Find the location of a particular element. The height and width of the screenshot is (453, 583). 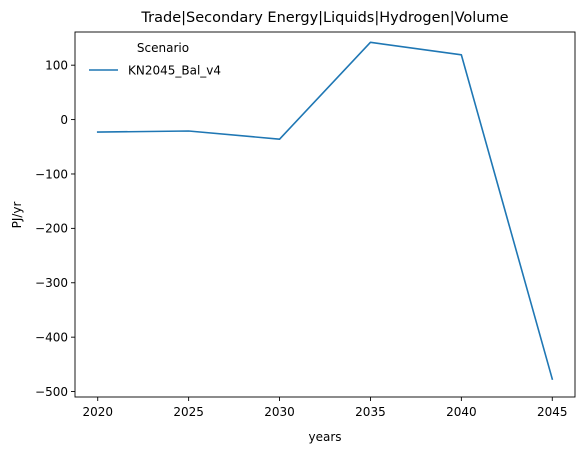

x-tick-label: 2040 is located at coordinates (461, 412).